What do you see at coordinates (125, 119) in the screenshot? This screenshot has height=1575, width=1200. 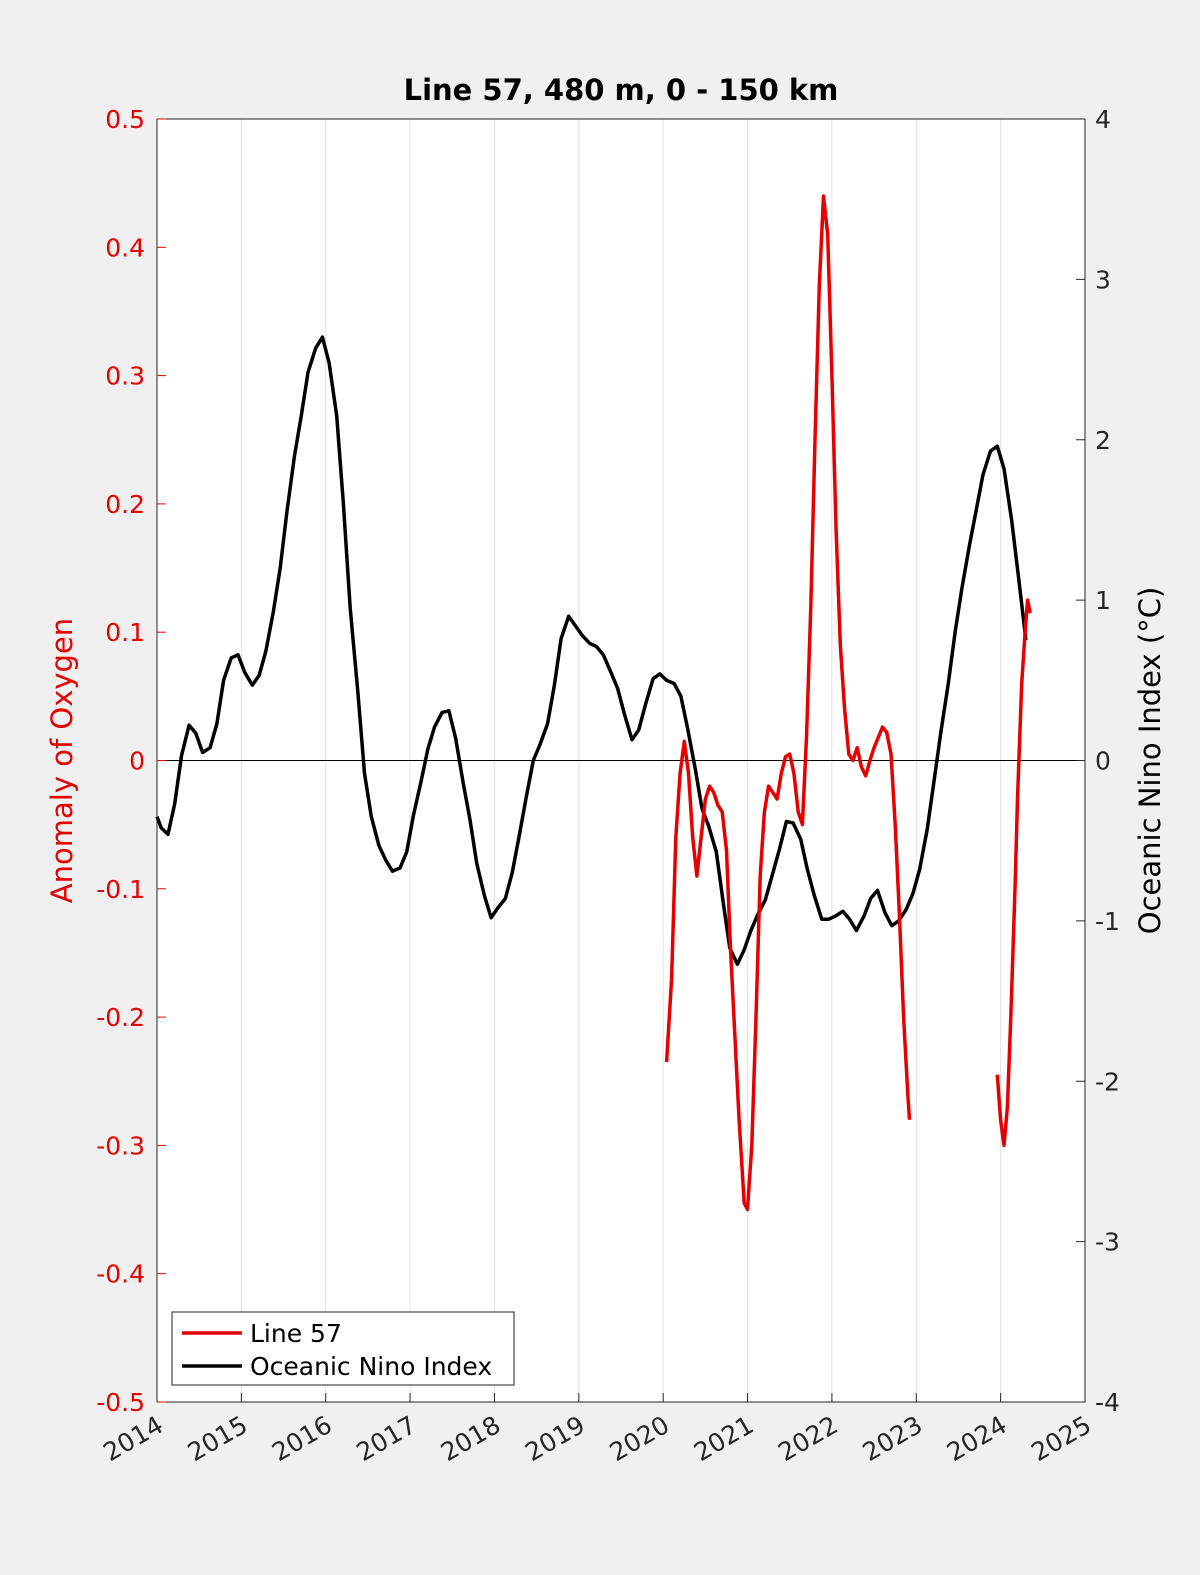 I see `left-y-tick-label: 0.5` at bounding box center [125, 119].